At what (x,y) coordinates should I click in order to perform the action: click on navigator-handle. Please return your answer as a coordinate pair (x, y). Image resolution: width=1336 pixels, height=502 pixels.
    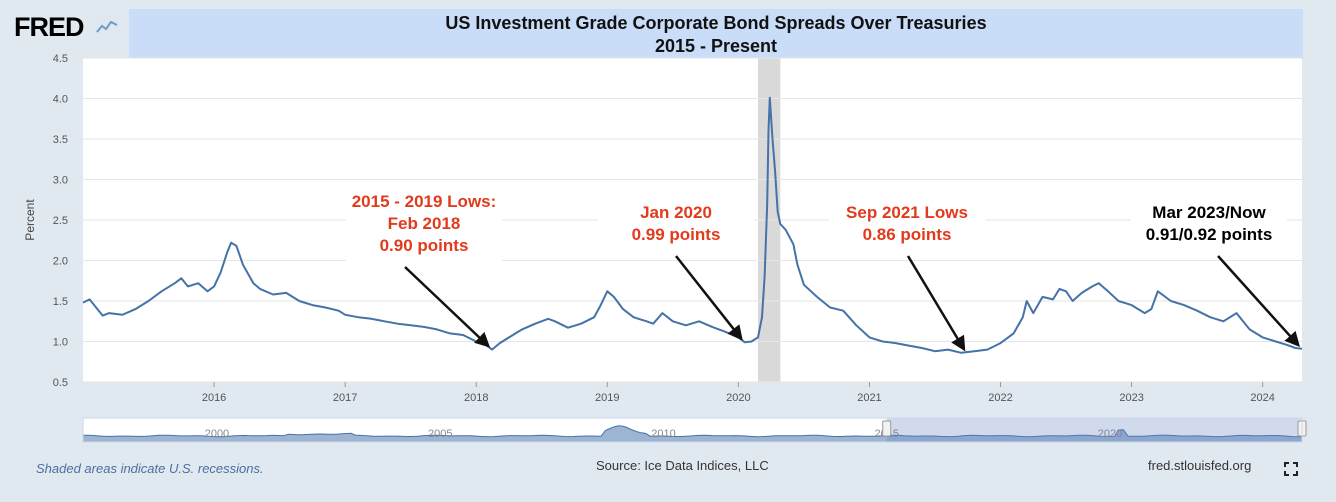
    Looking at the image, I should click on (887, 428).